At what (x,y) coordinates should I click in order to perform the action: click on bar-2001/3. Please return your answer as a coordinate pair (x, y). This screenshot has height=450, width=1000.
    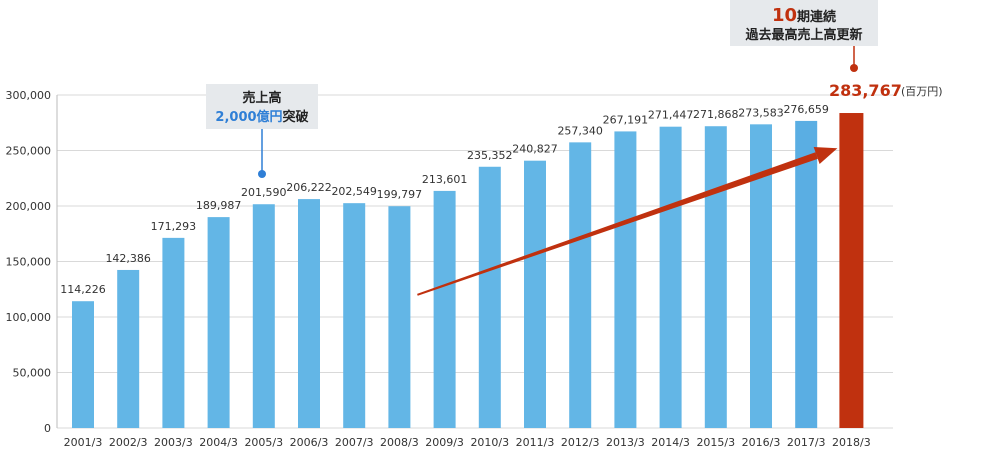
    Looking at the image, I should click on (83, 364).